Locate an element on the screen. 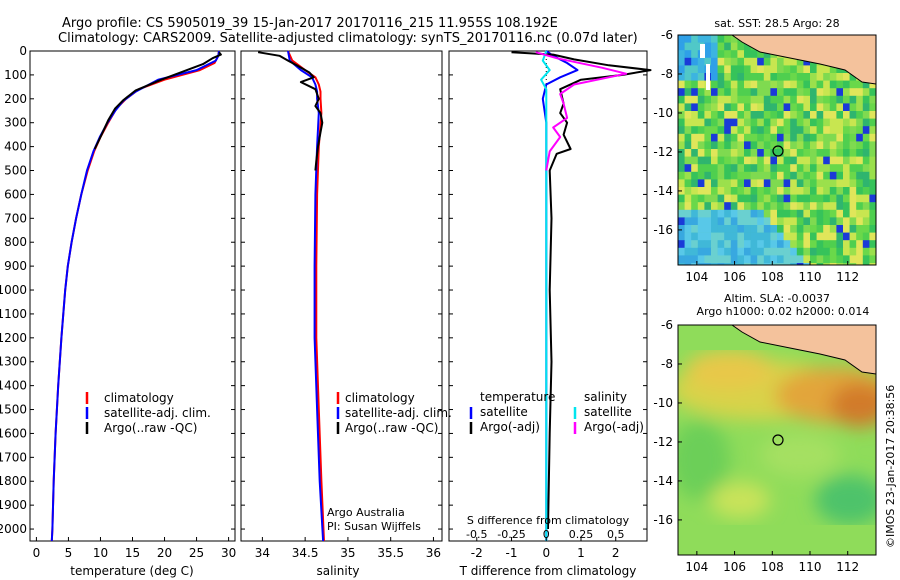 This screenshot has width=900, height=580. legend-argo: Argo(..raw -QC) is located at coordinates (150, 428).